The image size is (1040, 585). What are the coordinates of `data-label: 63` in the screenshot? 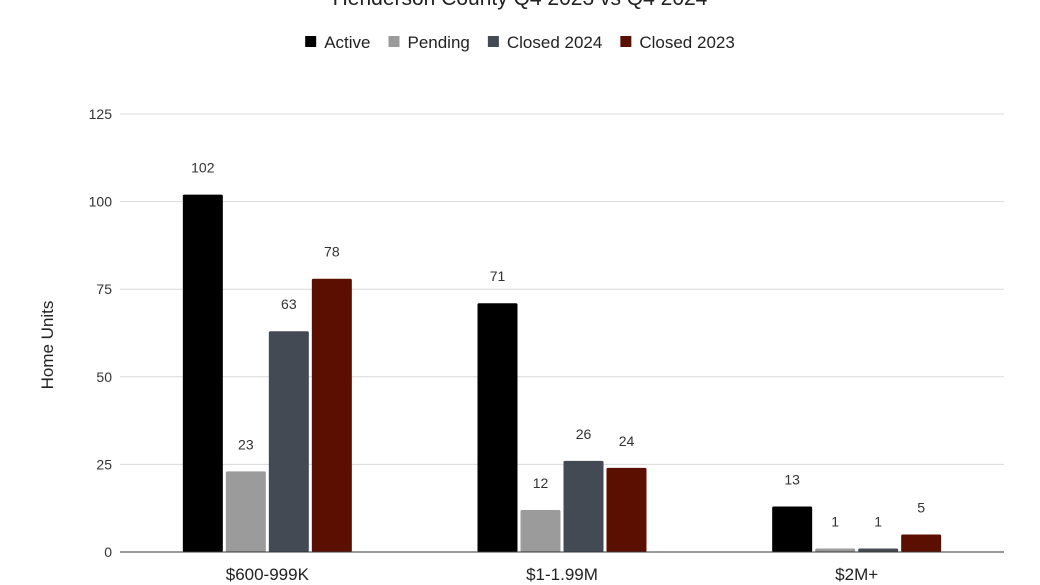 It's located at (289, 304).